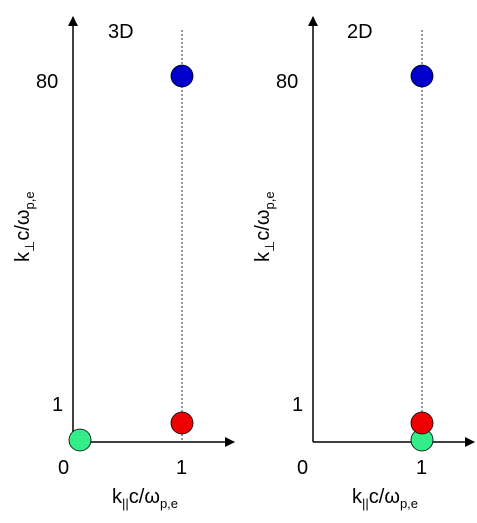 The height and width of the screenshot is (523, 477). What do you see at coordinates (422, 258) in the screenshot?
I see `points-2d` at bounding box center [422, 258].